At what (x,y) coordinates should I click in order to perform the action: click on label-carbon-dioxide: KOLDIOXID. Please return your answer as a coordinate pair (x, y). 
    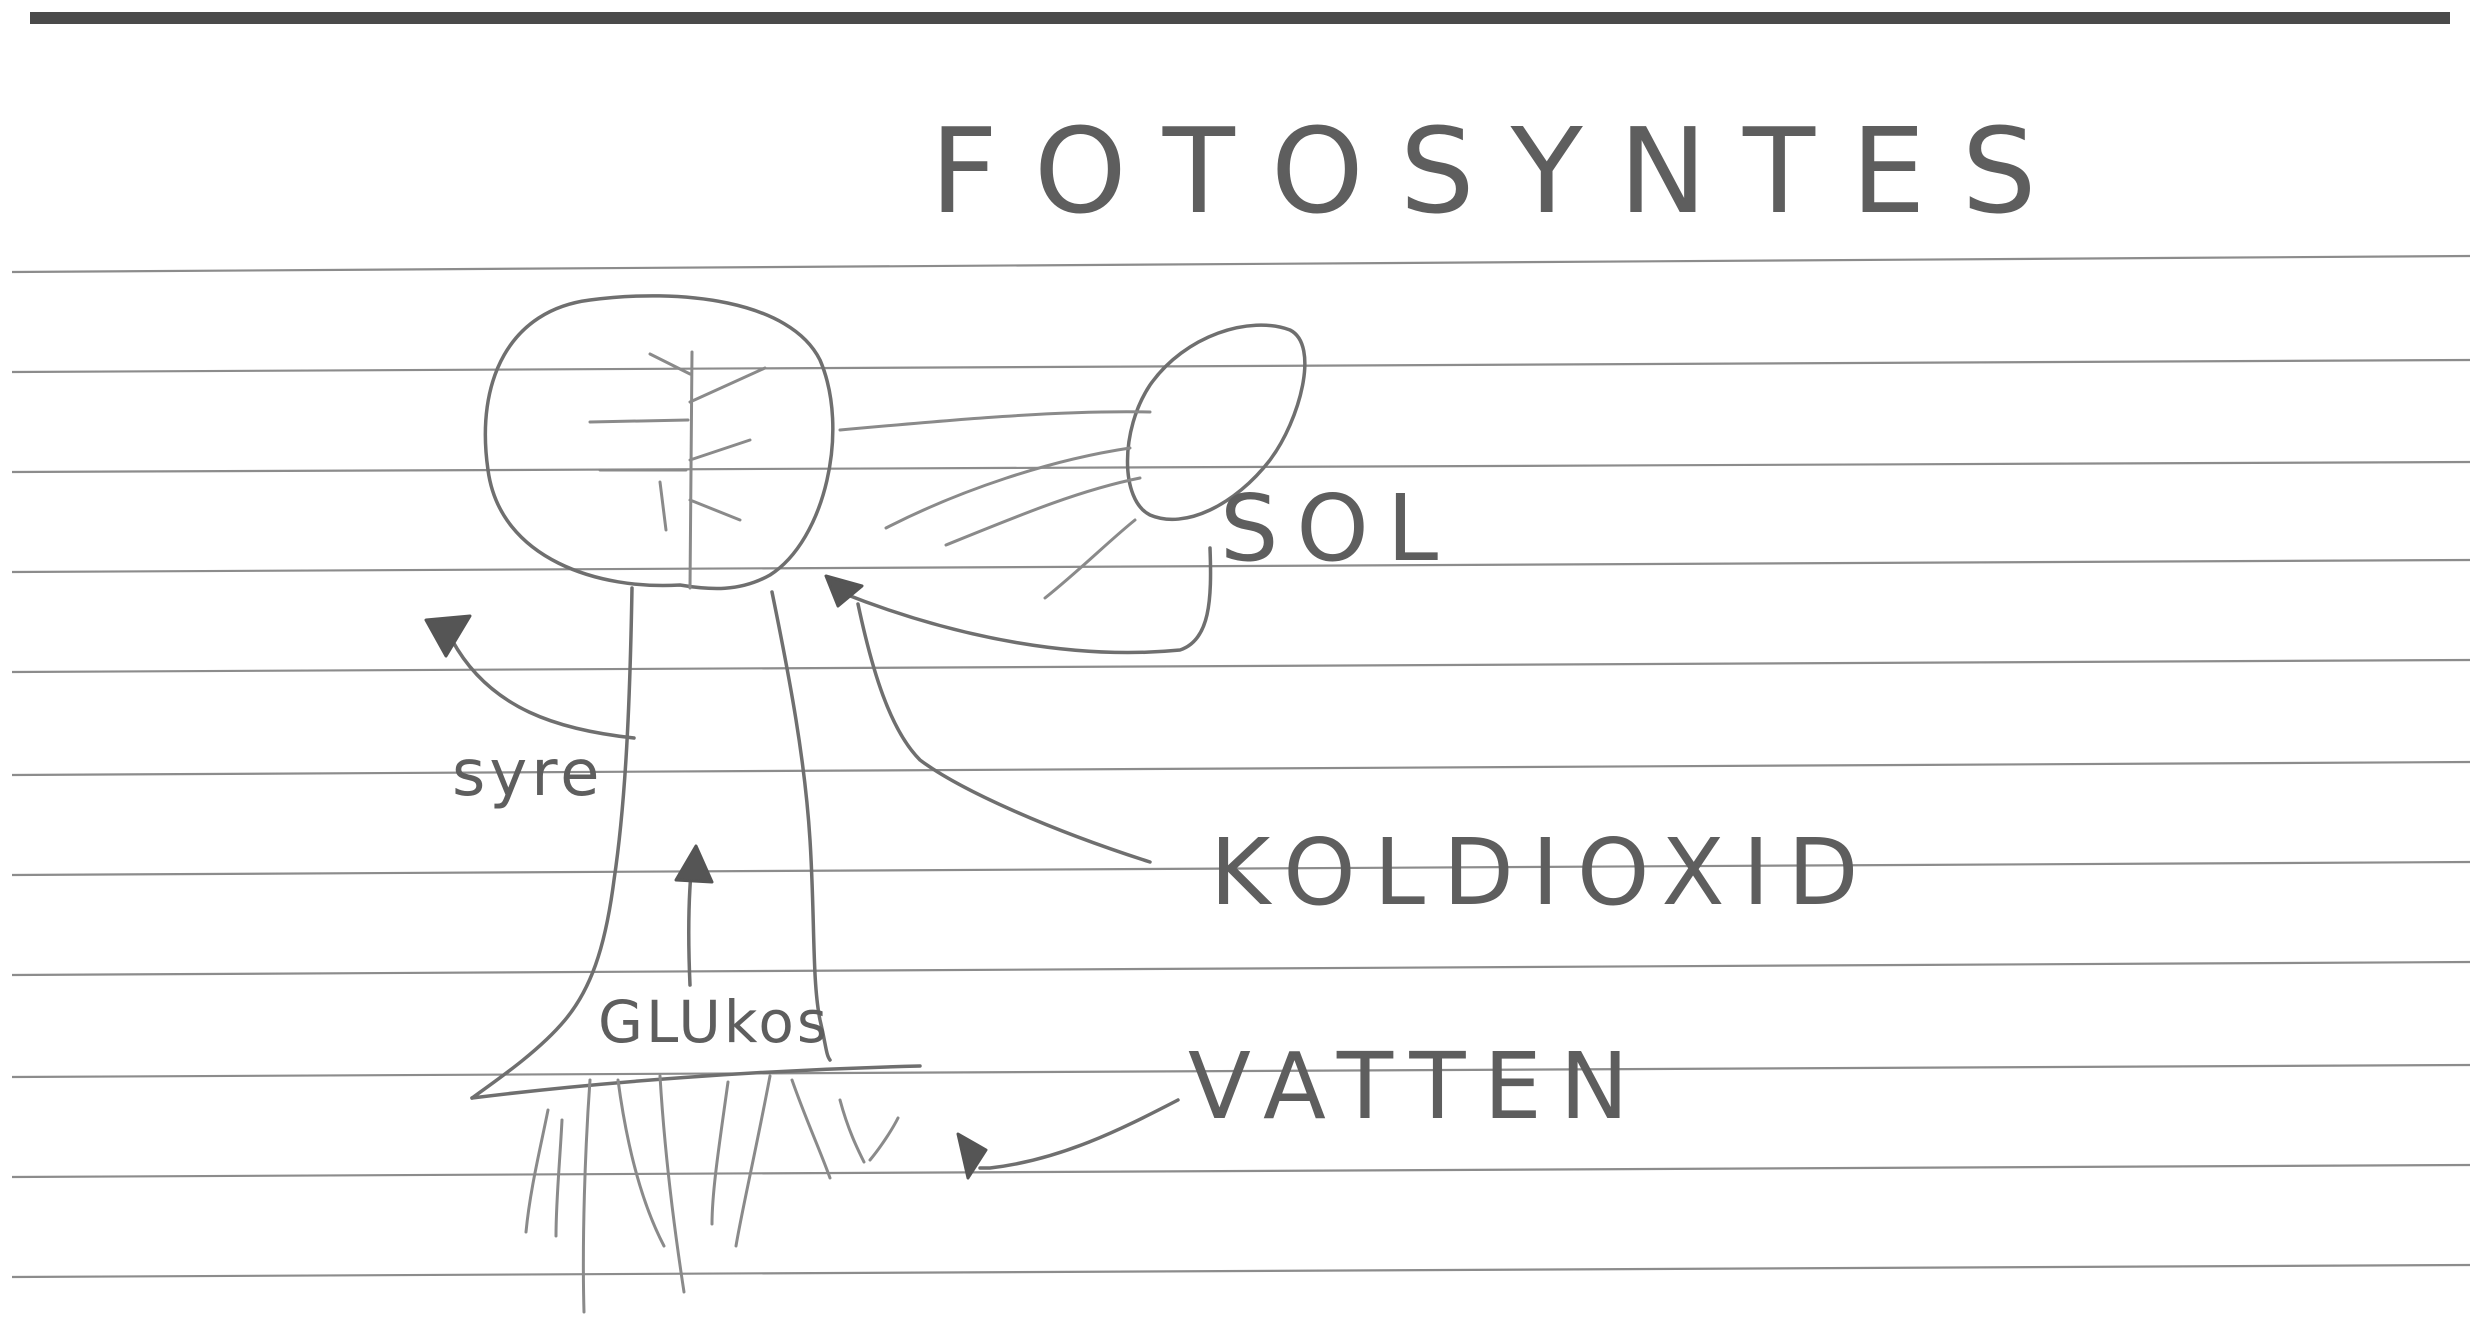
    Looking at the image, I should click on (1543, 872).